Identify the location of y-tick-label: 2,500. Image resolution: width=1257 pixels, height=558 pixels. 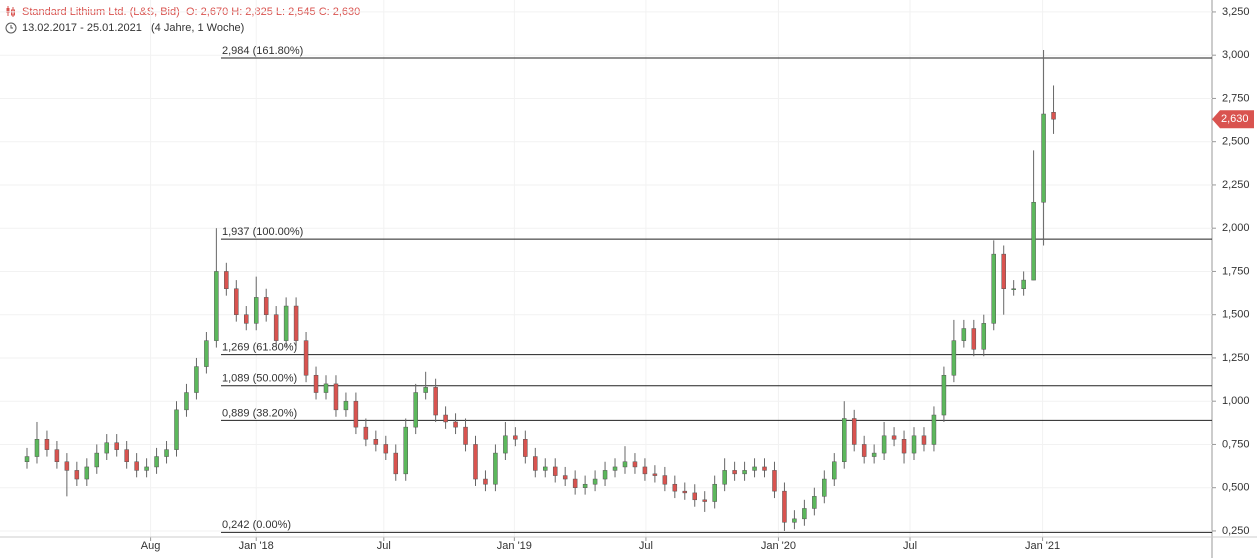
(1236, 142).